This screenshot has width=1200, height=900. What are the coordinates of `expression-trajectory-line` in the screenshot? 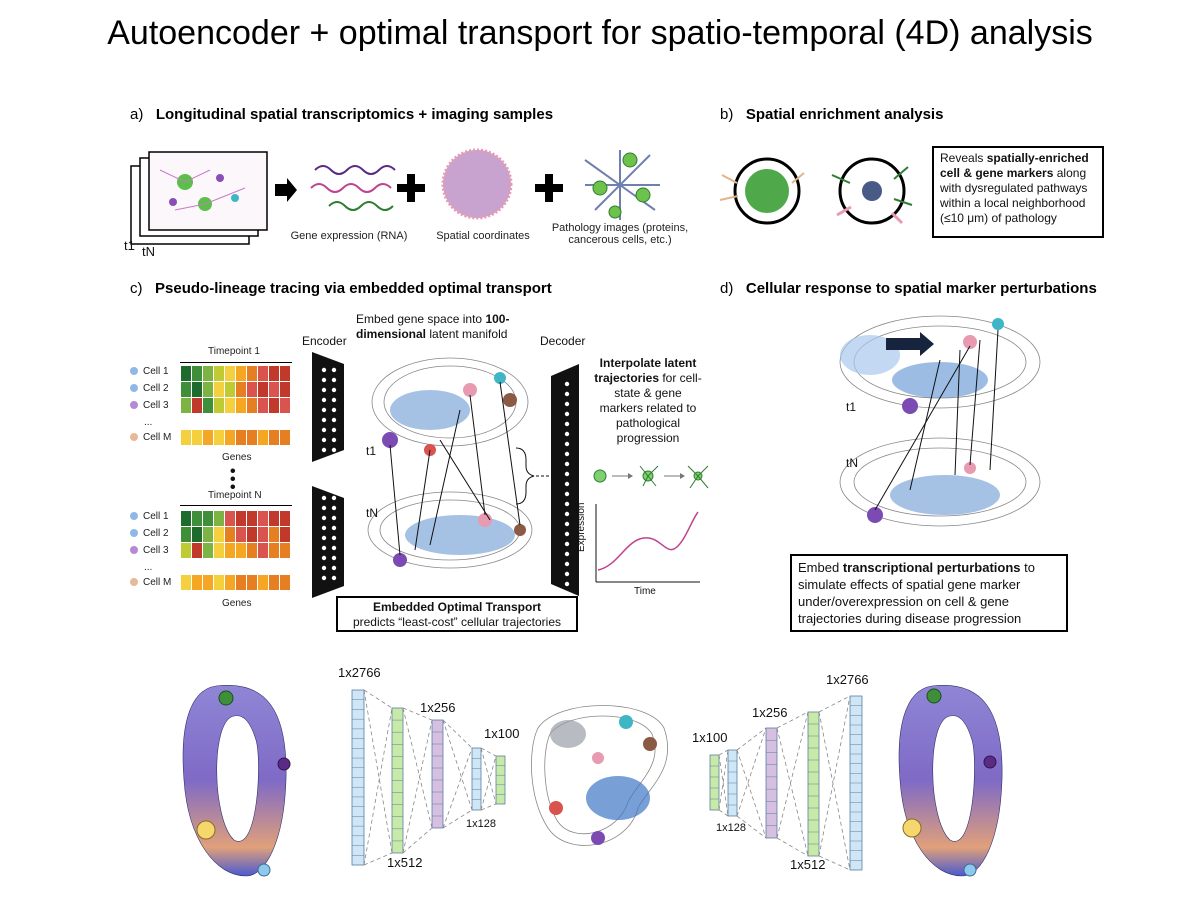 It's located at (648, 541).